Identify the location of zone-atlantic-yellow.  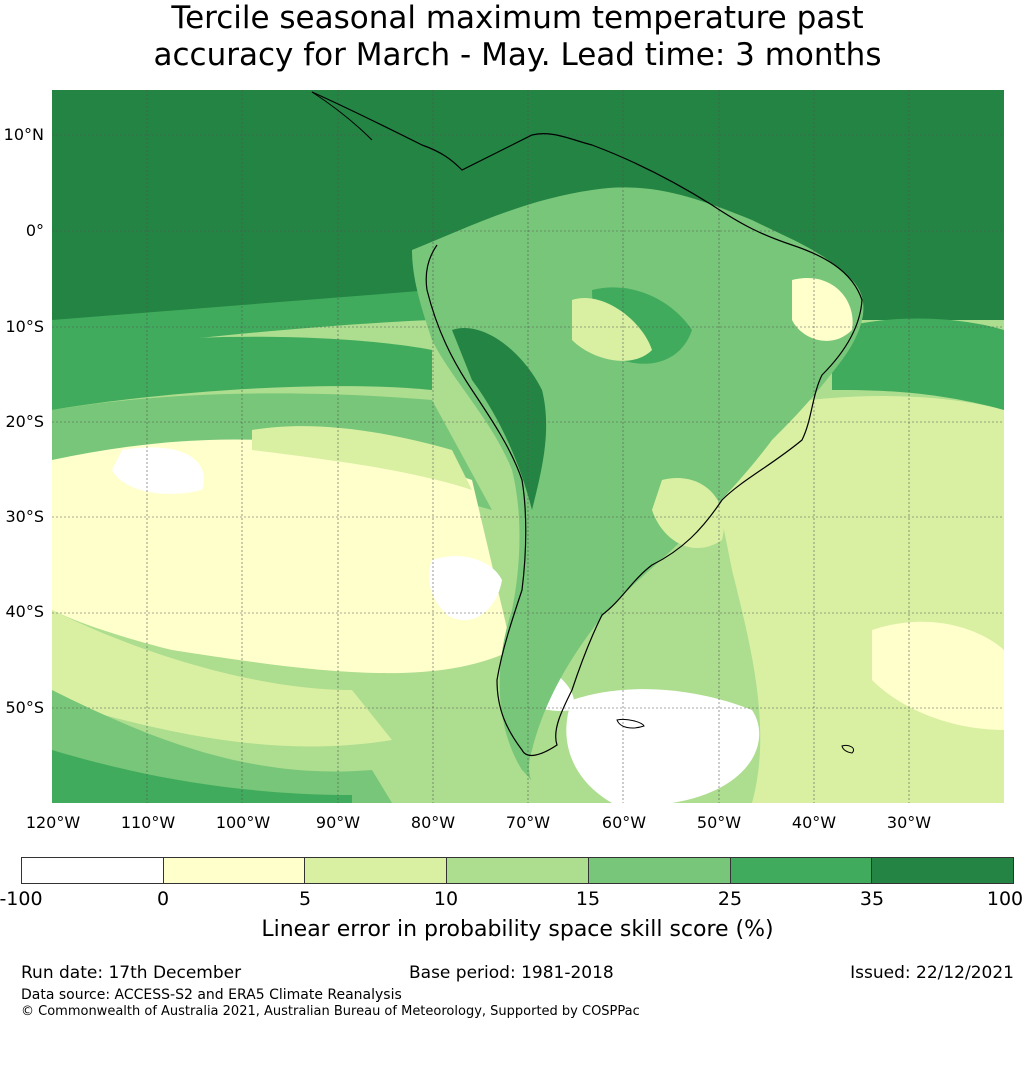
(938, 675).